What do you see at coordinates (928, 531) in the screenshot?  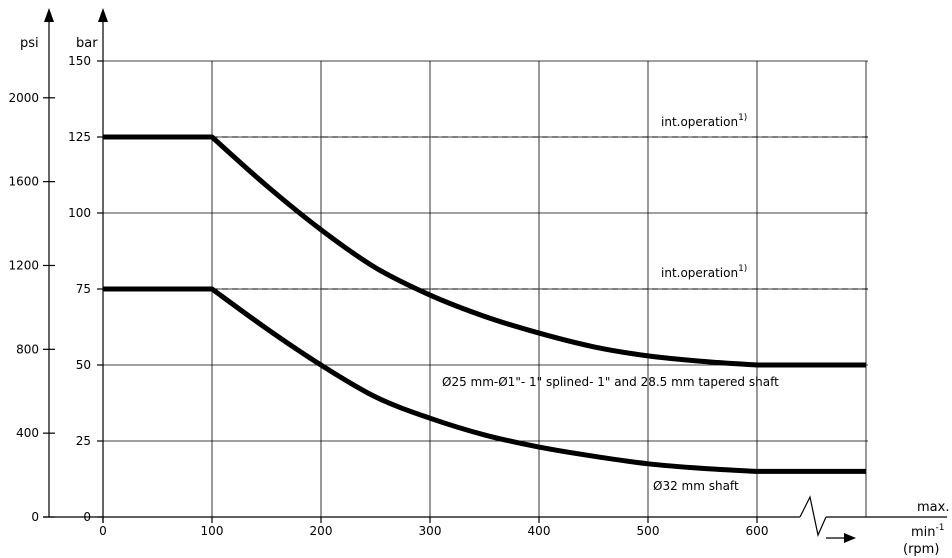 I see `x-axis-unit-label: min-1` at bounding box center [928, 531].